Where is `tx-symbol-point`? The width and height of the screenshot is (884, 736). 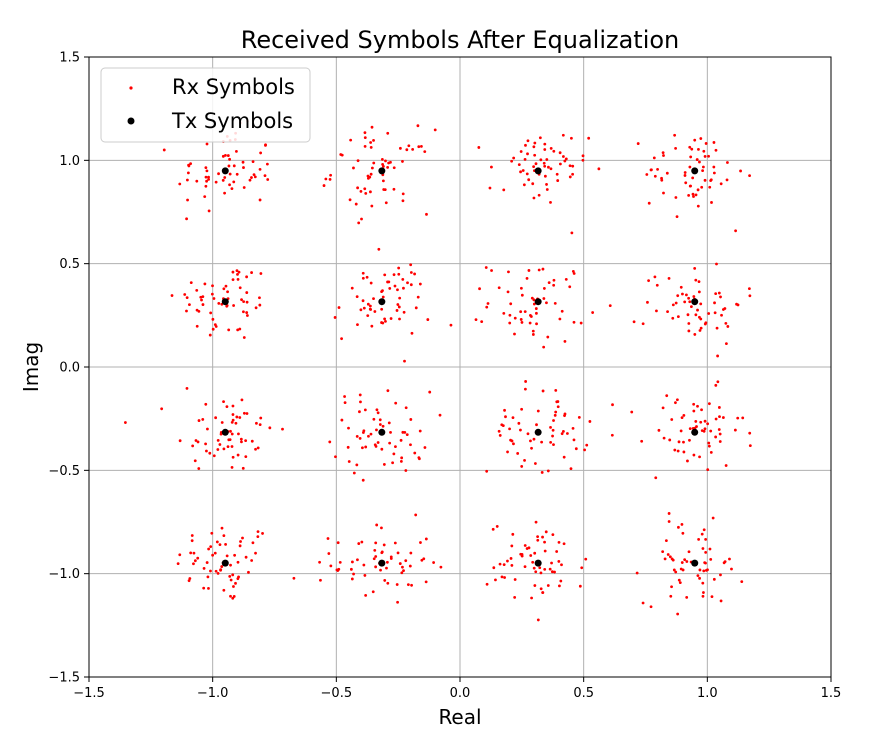 tx-symbol-point is located at coordinates (382, 302).